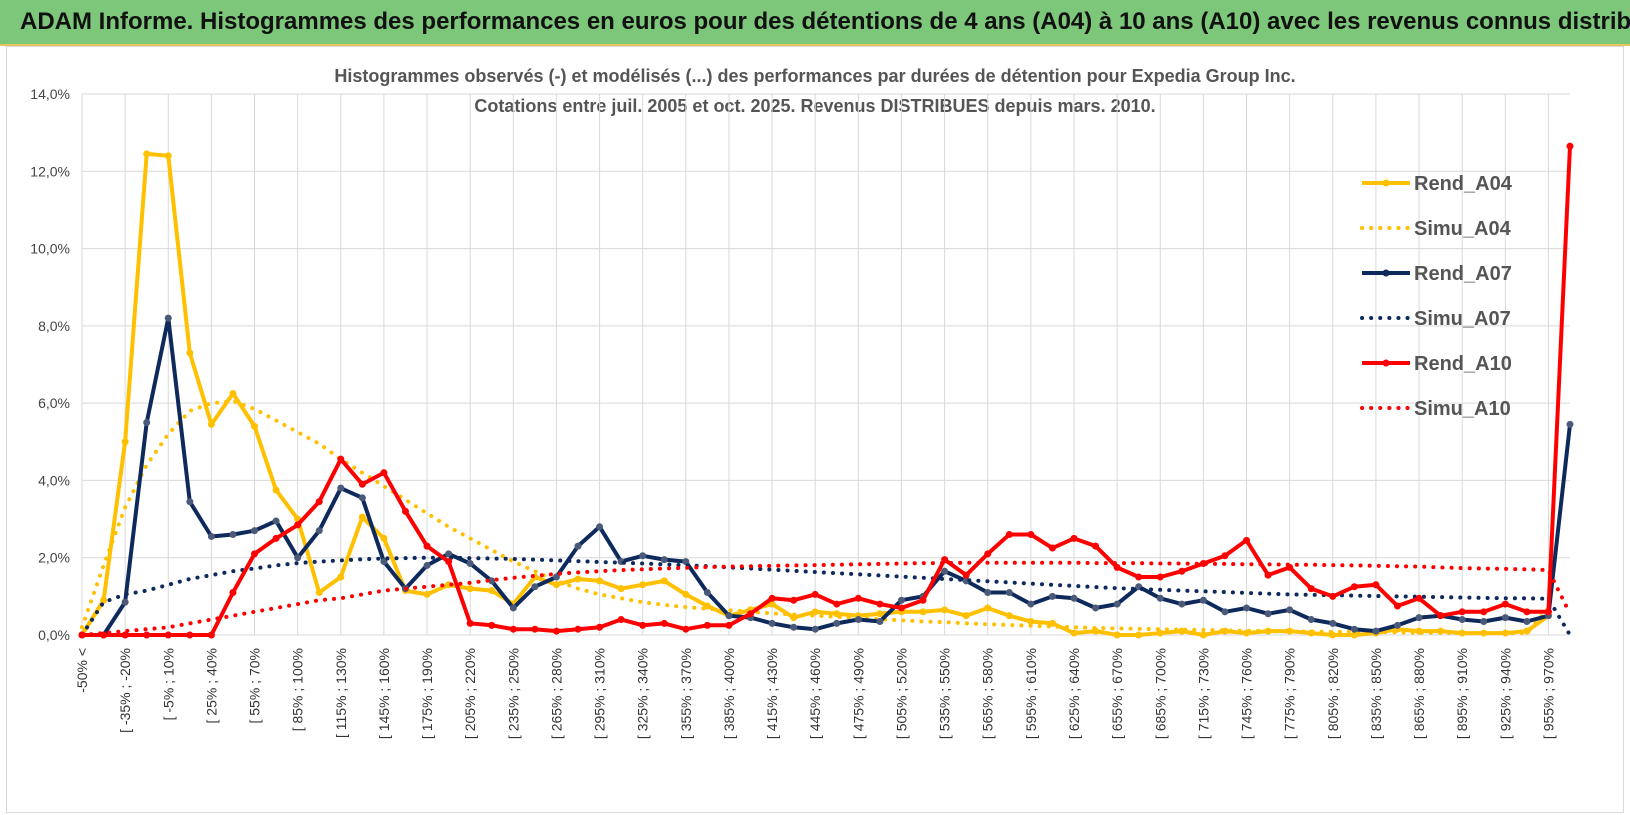 This screenshot has width=1630, height=815. I want to click on x-tick-label: [ 565% ; 580%, so click(988, 693).